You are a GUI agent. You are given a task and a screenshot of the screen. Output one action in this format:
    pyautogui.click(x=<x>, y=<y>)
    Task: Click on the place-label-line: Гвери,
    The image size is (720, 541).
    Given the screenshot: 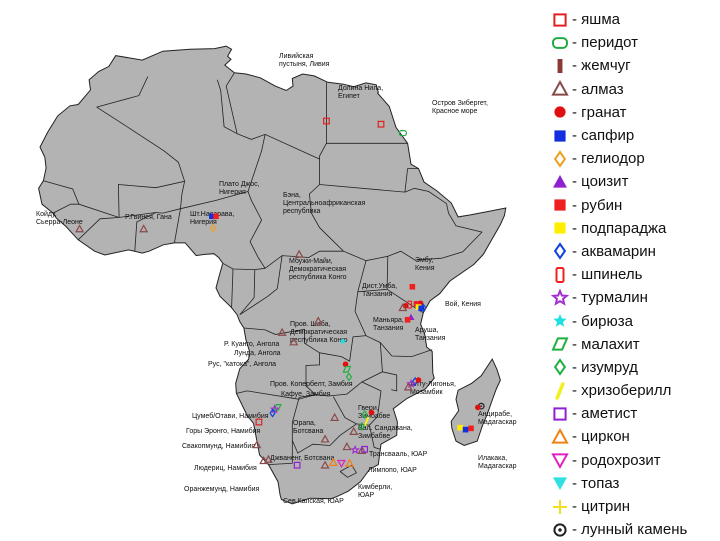 What is the action you would take?
    pyautogui.click(x=368, y=408)
    